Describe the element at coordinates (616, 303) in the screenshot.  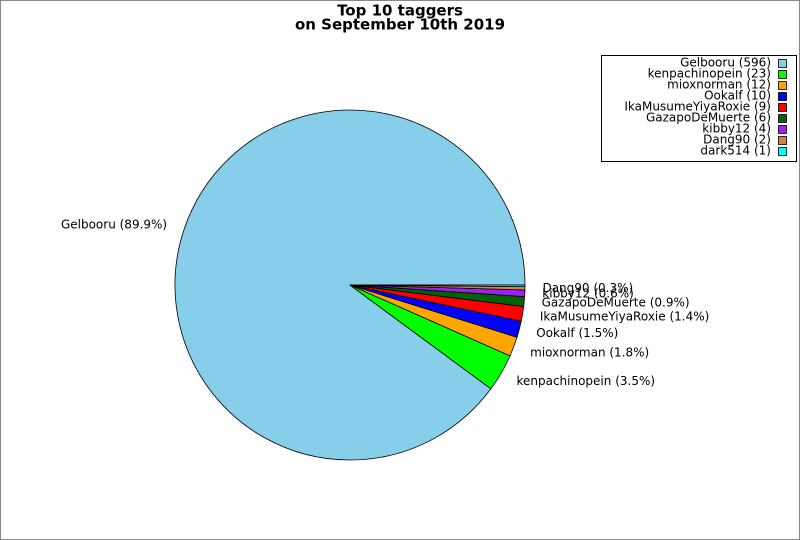
I see `slice-label: GazapoDeMuerte (0.9%)` at that location.